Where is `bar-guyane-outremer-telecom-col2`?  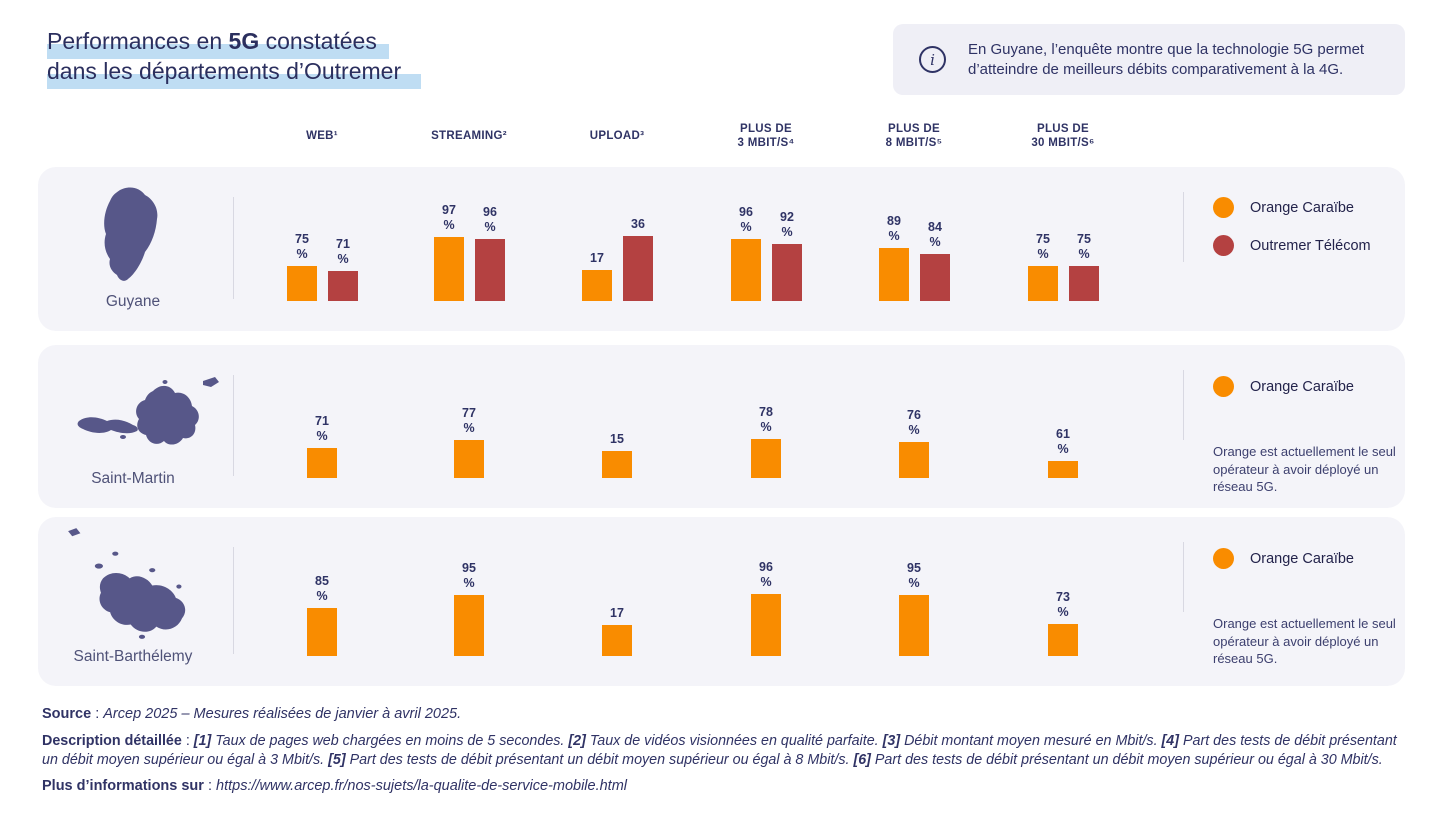 bar-guyane-outremer-telecom-col2 is located at coordinates (490, 269).